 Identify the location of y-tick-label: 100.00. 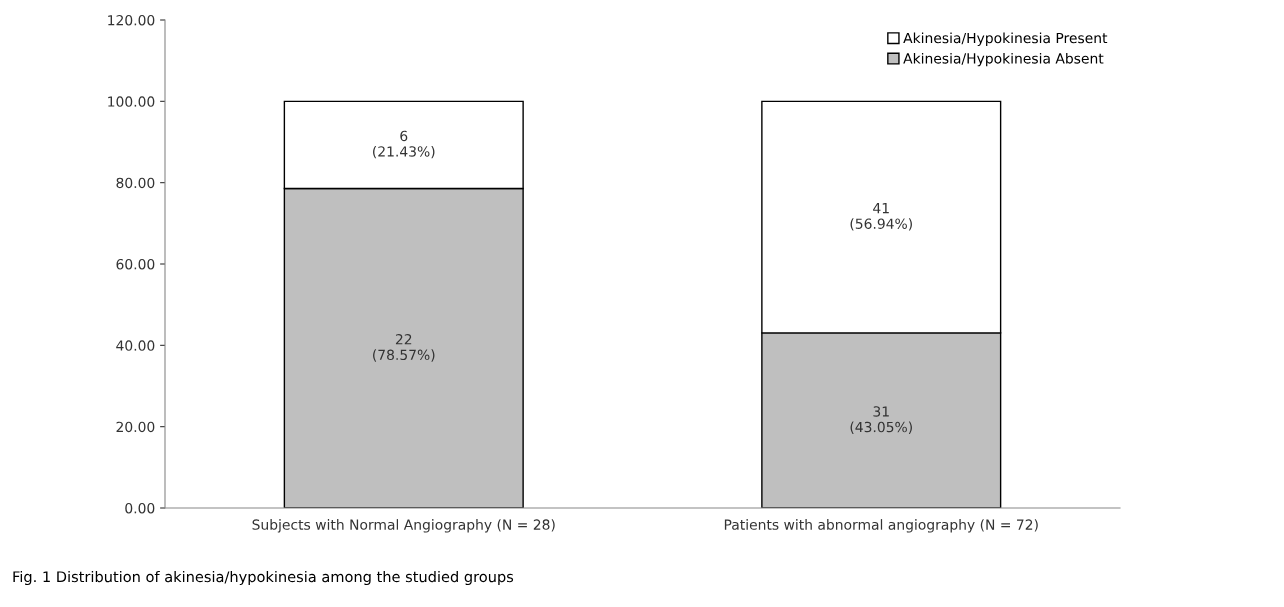
(131, 101).